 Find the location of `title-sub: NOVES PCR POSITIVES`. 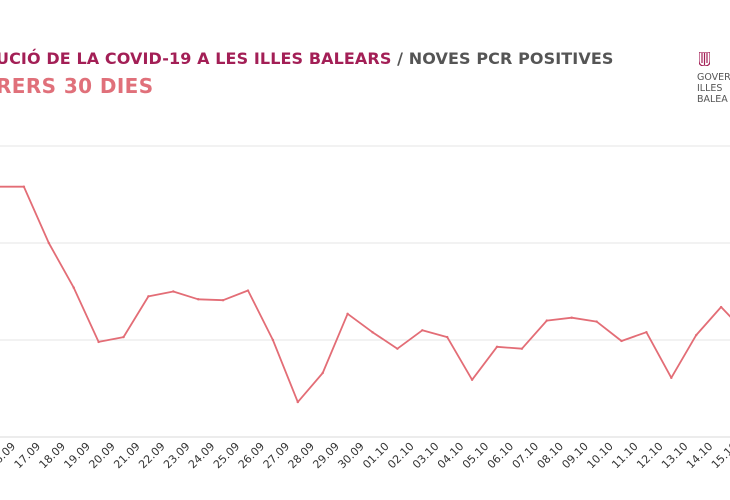

title-sub: NOVES PCR POSITIVES is located at coordinates (511, 58).